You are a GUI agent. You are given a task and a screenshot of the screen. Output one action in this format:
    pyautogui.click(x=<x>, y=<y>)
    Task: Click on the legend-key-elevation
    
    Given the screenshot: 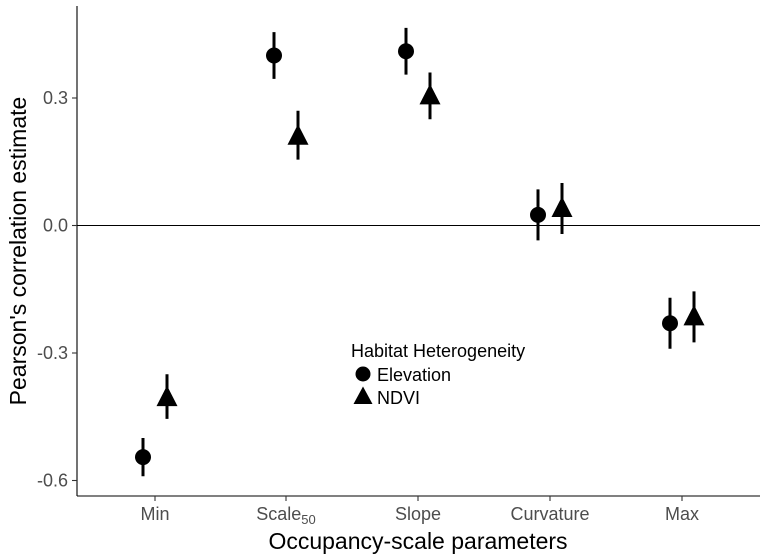 What is the action you would take?
    pyautogui.click(x=363, y=374)
    